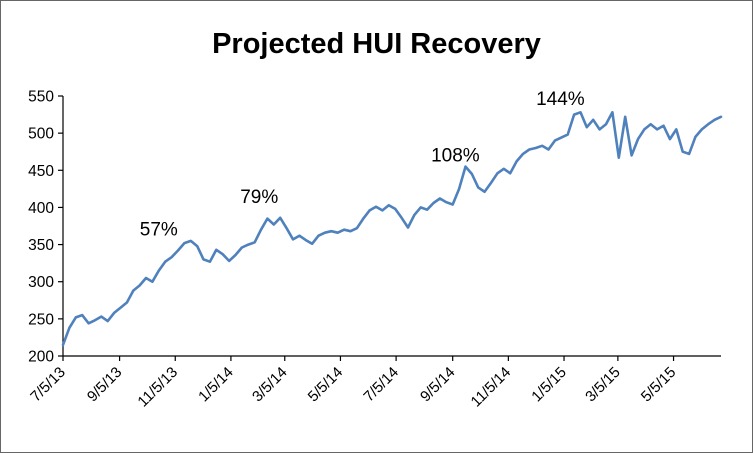 The image size is (753, 453). I want to click on x-tick-label: 5/5/14, so click(326, 385).